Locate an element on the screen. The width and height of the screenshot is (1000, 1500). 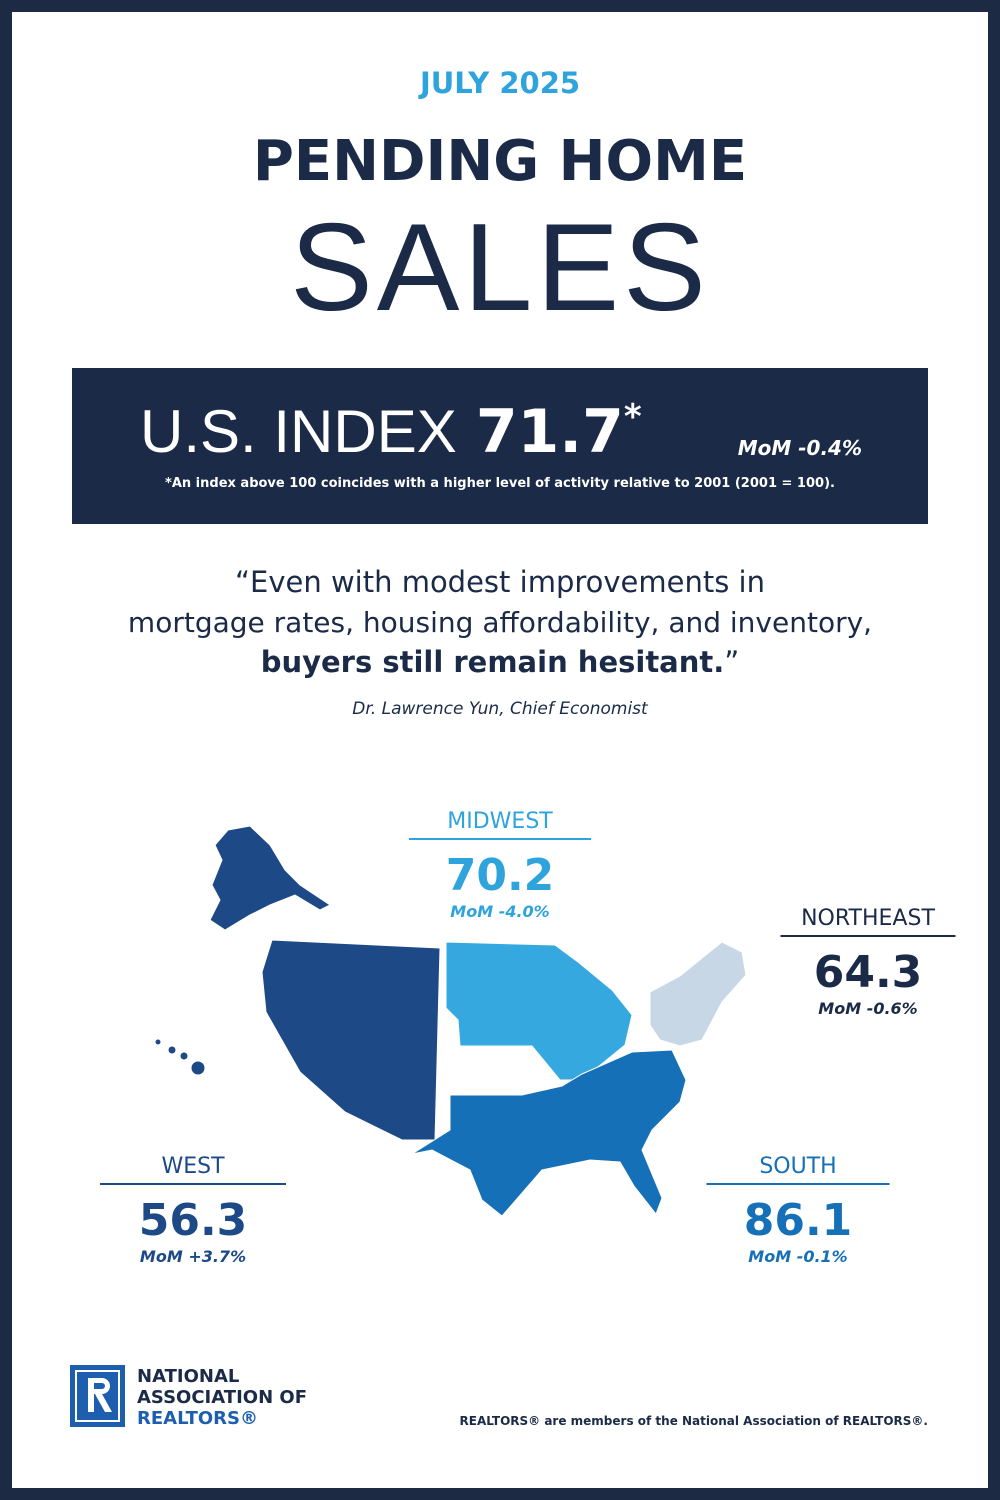
region-name: MIDWEST is located at coordinates (500, 821).